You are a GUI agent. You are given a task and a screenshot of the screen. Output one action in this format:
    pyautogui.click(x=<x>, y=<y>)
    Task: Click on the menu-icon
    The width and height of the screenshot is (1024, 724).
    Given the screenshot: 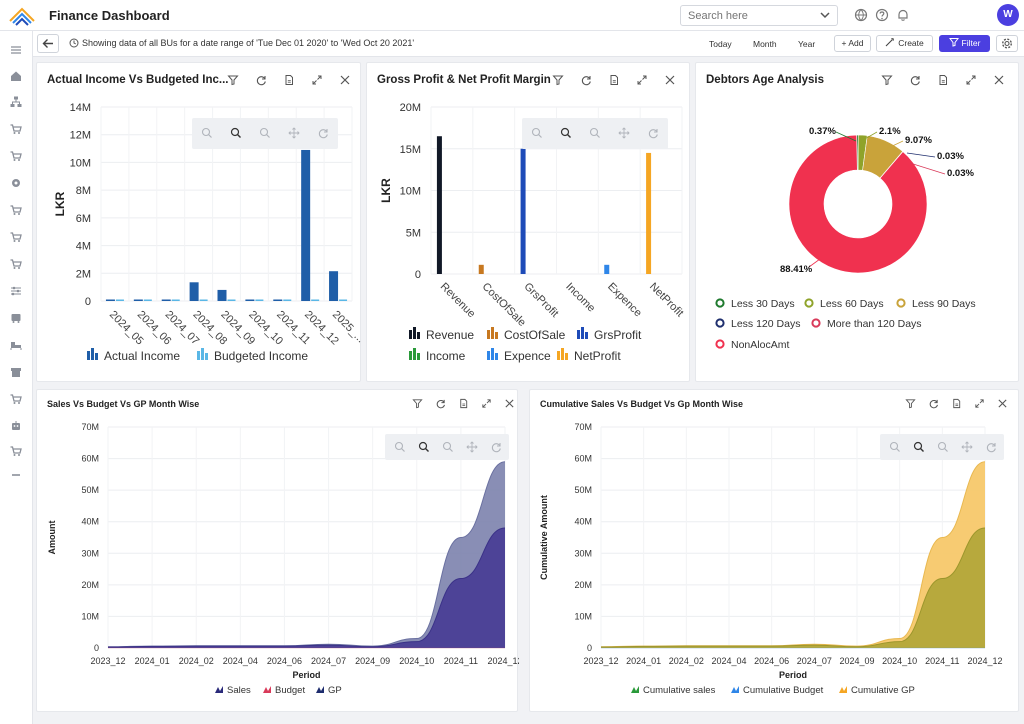 What is the action you would take?
    pyautogui.click(x=16, y=50)
    